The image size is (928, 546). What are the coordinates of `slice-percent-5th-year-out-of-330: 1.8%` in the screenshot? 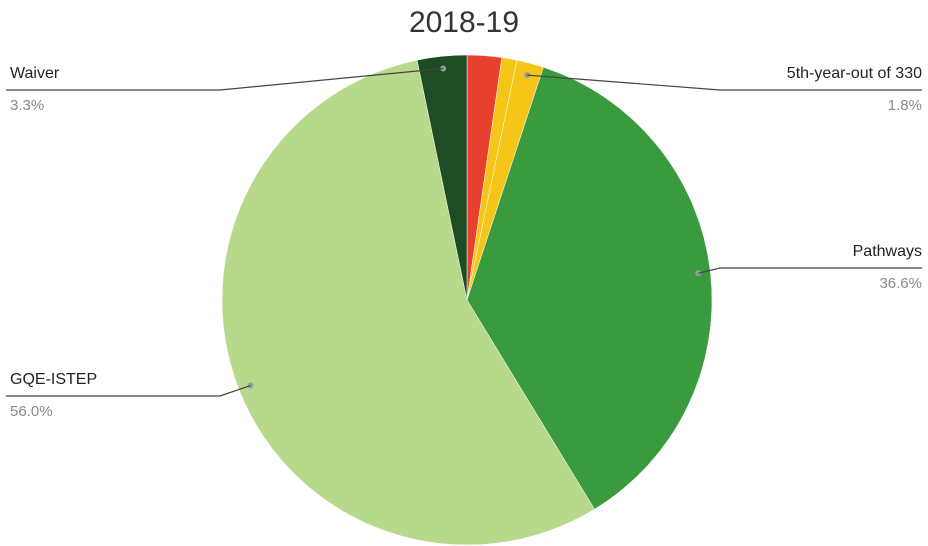 It's located at (905, 105).